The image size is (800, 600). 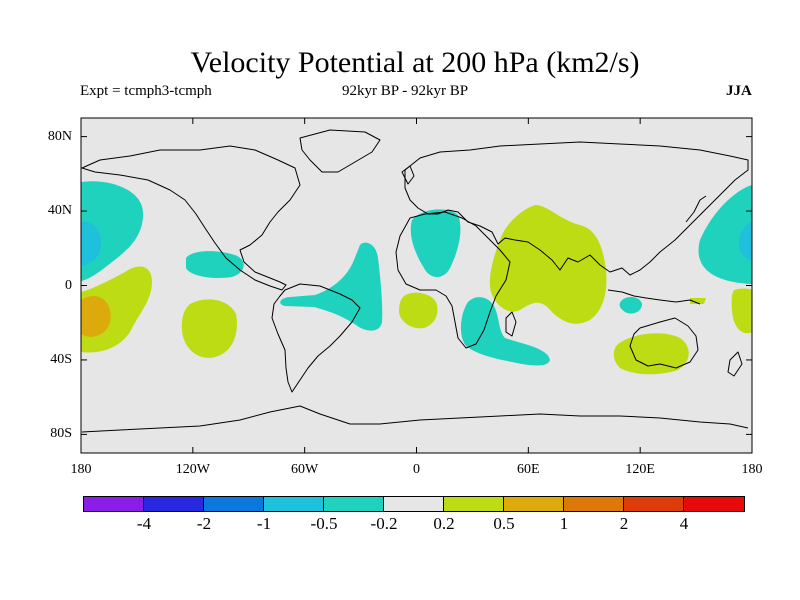 I want to click on contour-pos-dateline, so click(x=741, y=311).